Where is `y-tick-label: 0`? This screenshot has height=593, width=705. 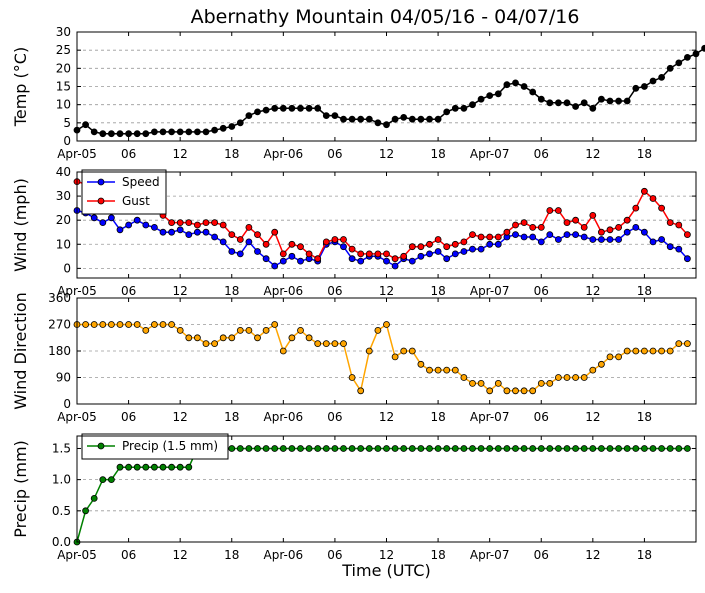 y-tick-label: 0 is located at coordinates (67, 404).